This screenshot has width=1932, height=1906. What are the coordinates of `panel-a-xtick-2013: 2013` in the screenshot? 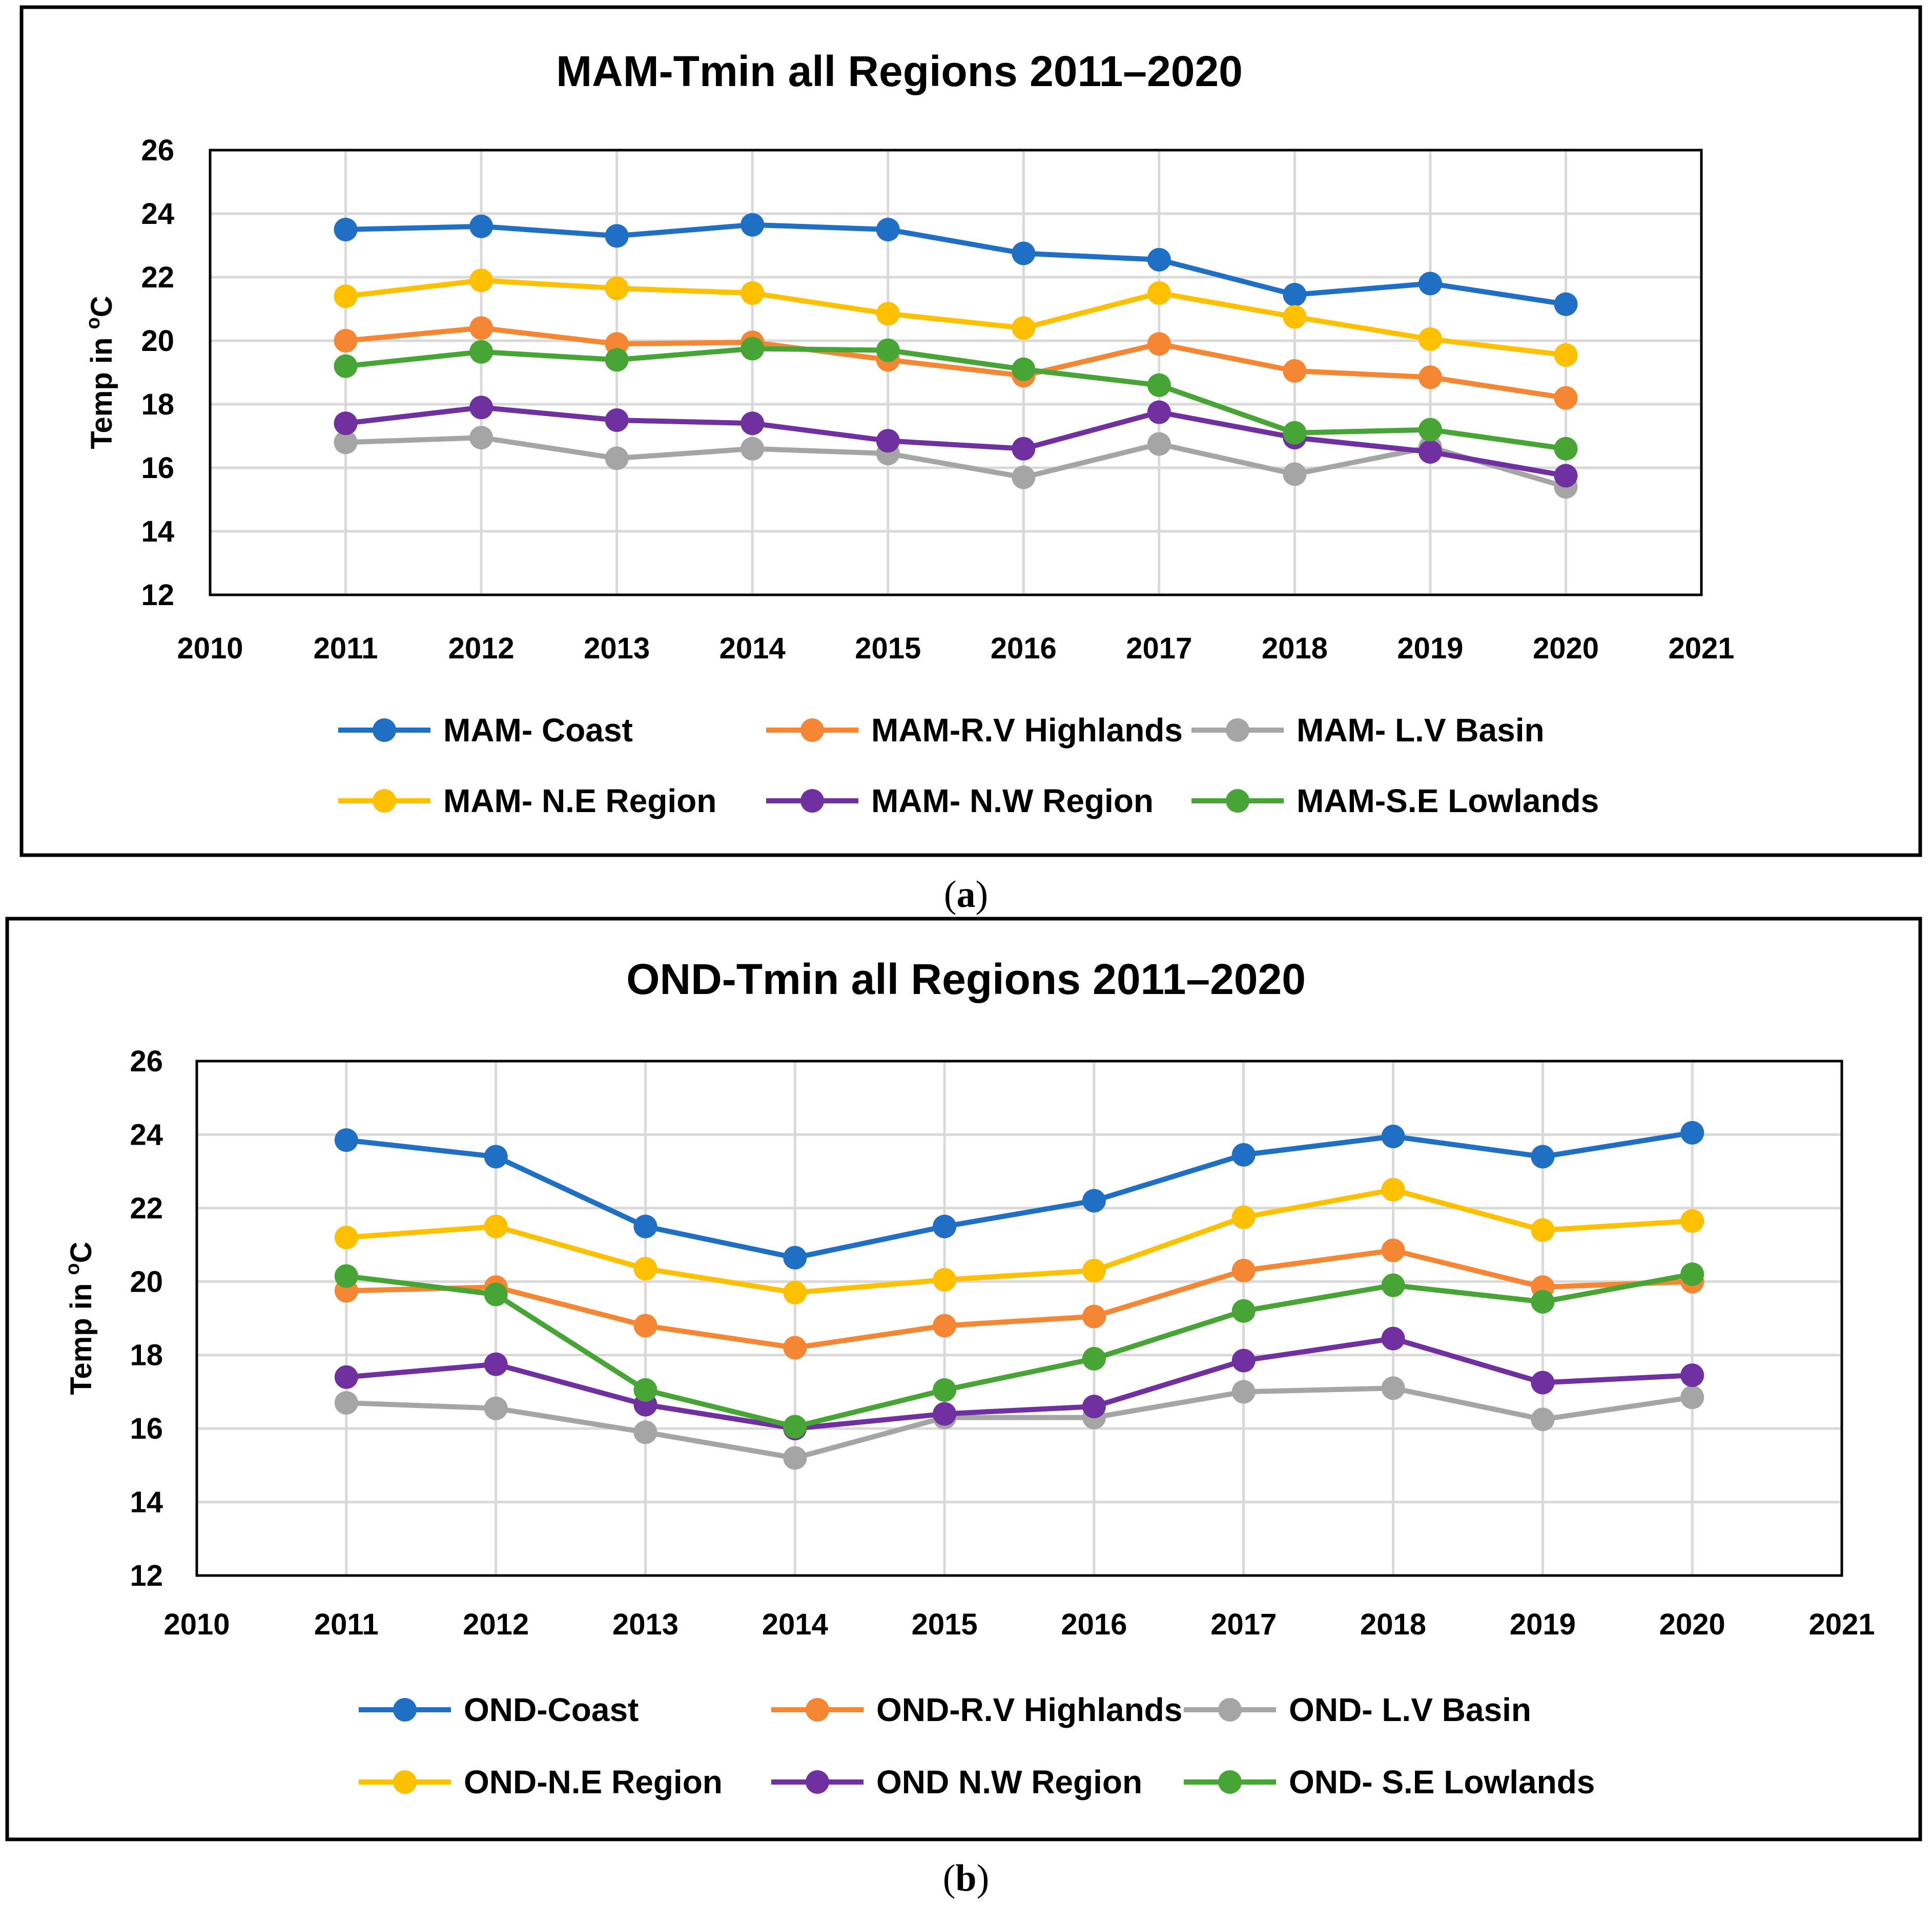 It's located at (617, 648).